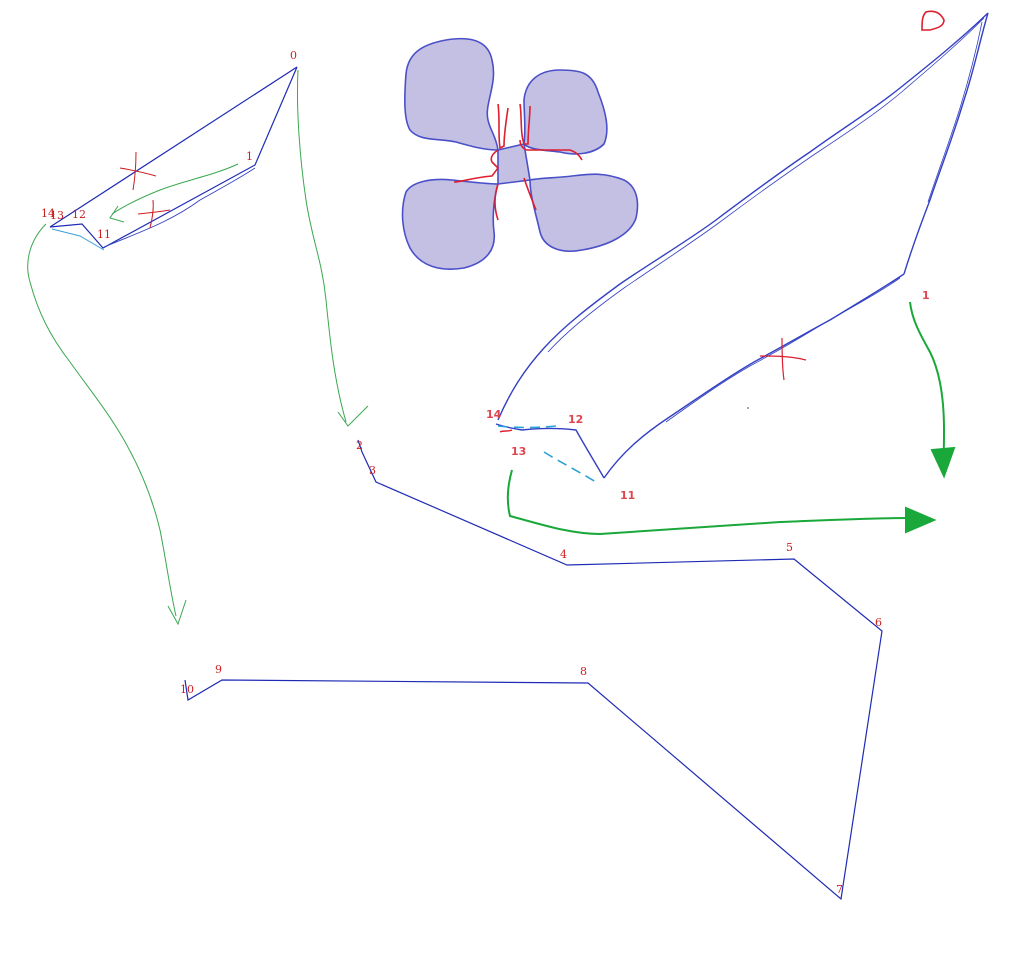 The width and height of the screenshot is (1015, 965). Describe the element at coordinates (79, 214) in the screenshot. I see `vertex-label-12: 12` at that location.